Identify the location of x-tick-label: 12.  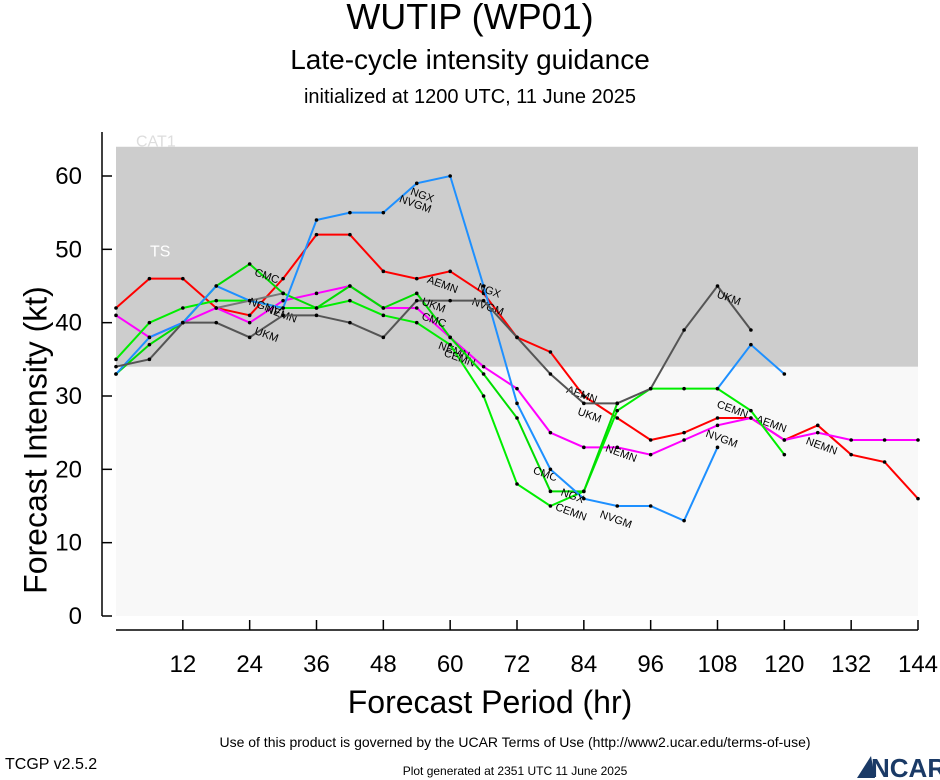
(182, 664).